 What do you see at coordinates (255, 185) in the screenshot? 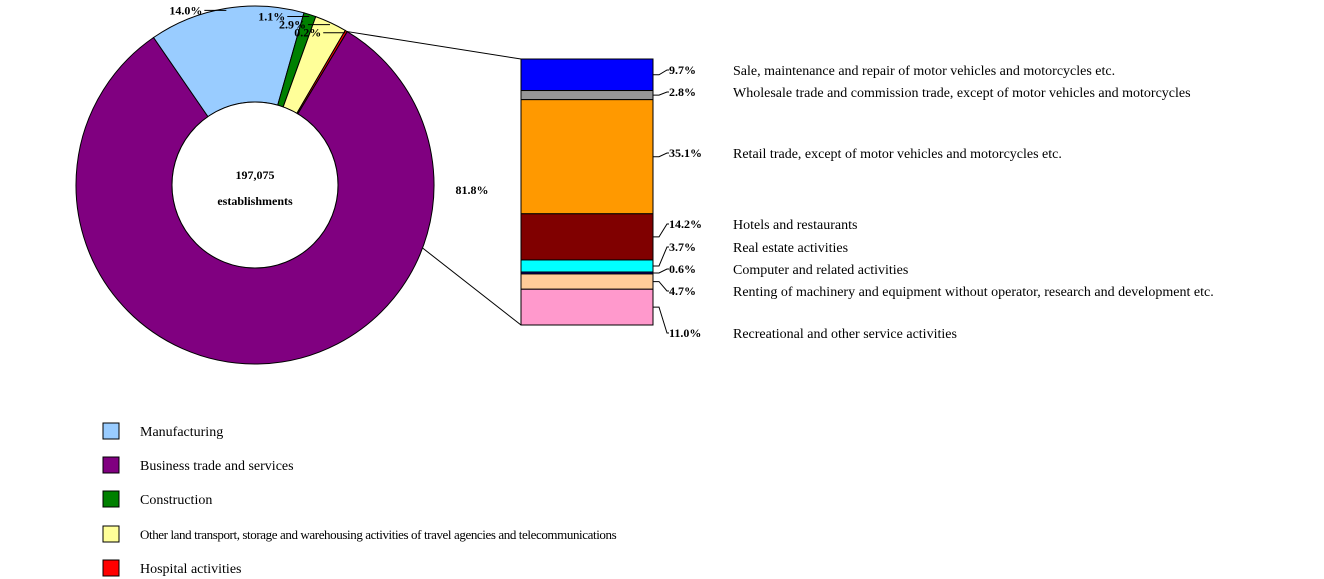
I see `donut-hole` at bounding box center [255, 185].